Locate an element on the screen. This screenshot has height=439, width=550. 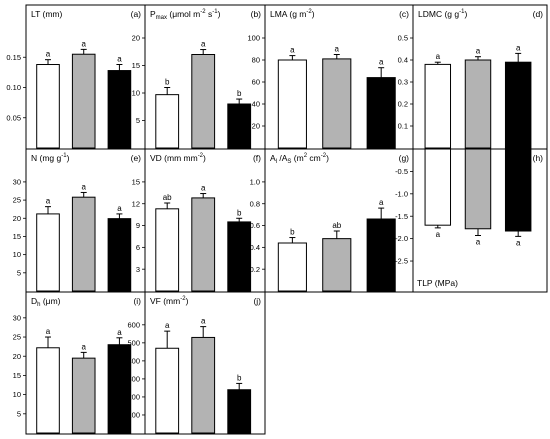
panel-letter: (c) is located at coordinates (404, 14).